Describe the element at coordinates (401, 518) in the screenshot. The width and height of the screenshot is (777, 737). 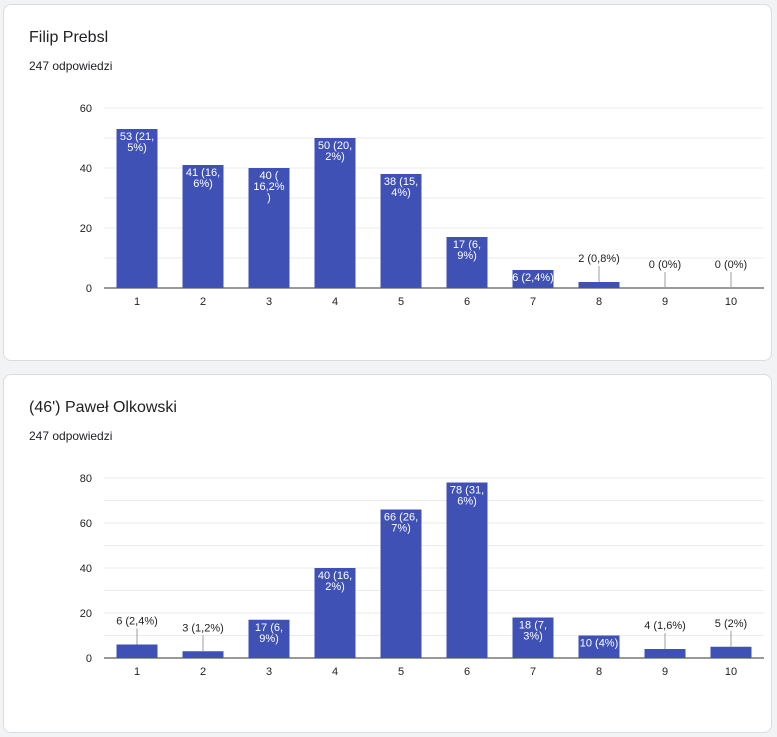
I see `data-label: 66 (26,` at that location.